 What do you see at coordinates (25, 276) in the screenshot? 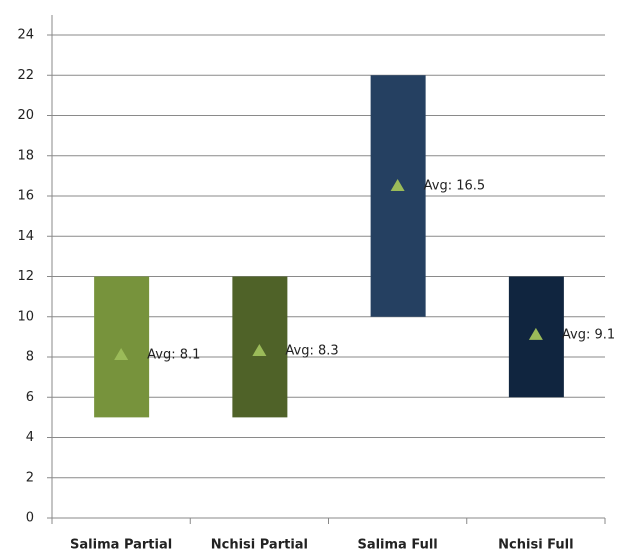
I see `y-tick-label: 12` at bounding box center [25, 276].